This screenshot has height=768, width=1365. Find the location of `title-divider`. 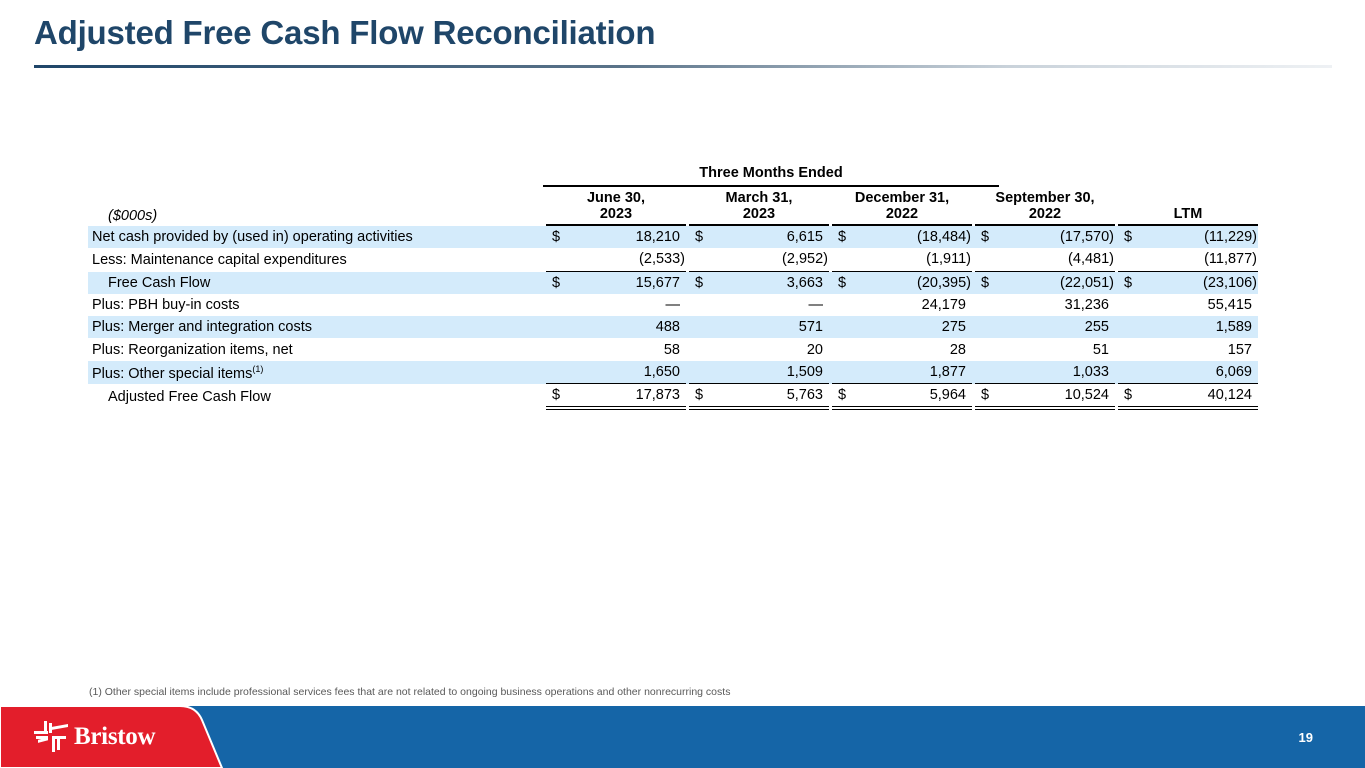

title-divider is located at coordinates (683, 66).